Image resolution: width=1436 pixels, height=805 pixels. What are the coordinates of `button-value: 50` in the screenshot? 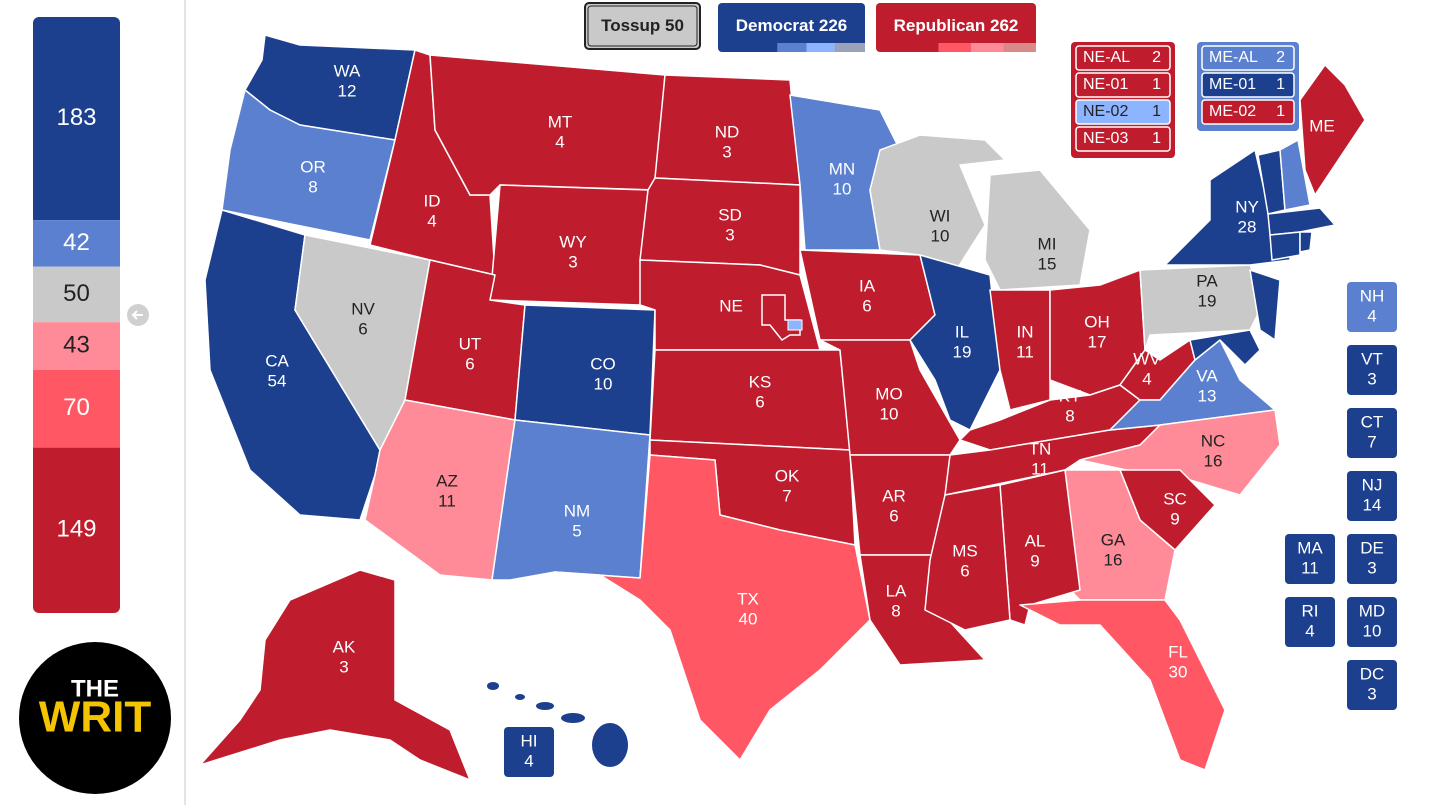 It's located at (674, 25).